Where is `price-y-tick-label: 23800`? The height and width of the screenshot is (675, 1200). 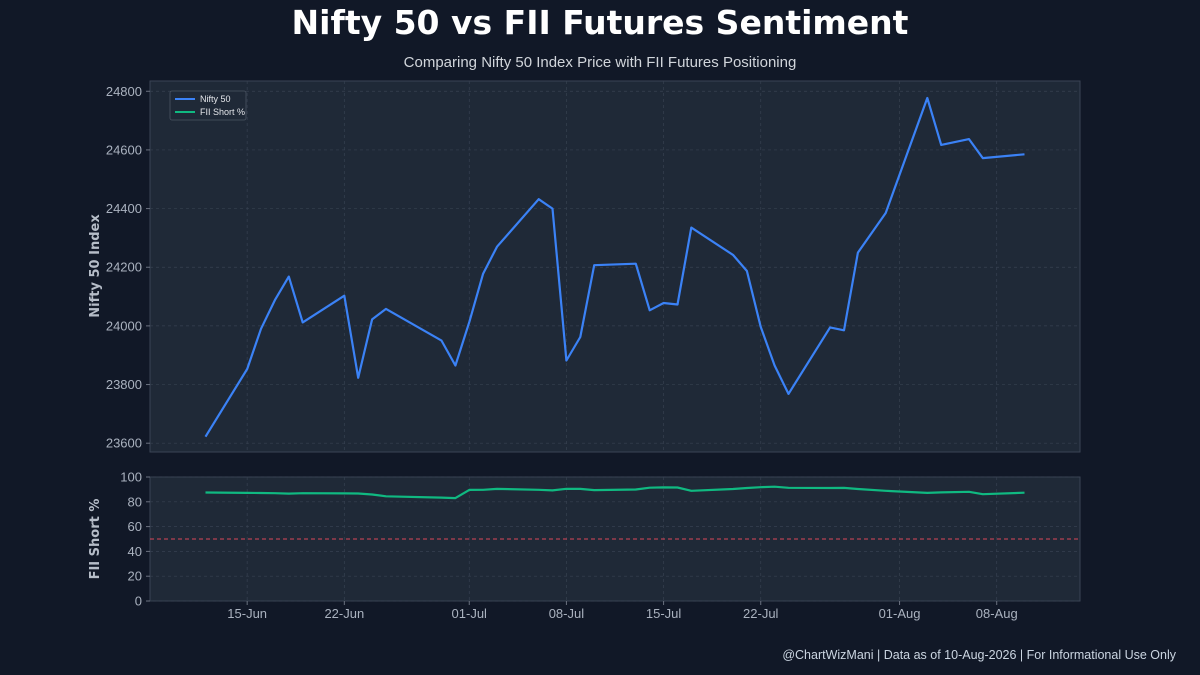
price-y-tick-label: 23800 is located at coordinates (124, 384).